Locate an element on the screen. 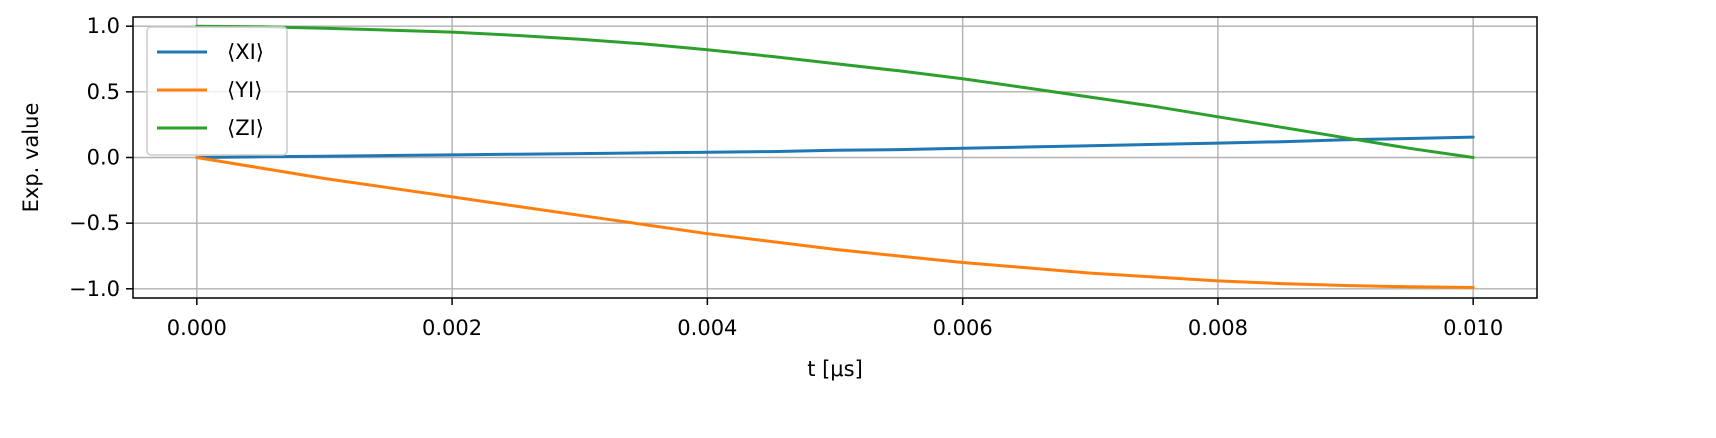 The width and height of the screenshot is (1716, 438). legend-label-2: ⟨ZI⟩ is located at coordinates (245, 128).